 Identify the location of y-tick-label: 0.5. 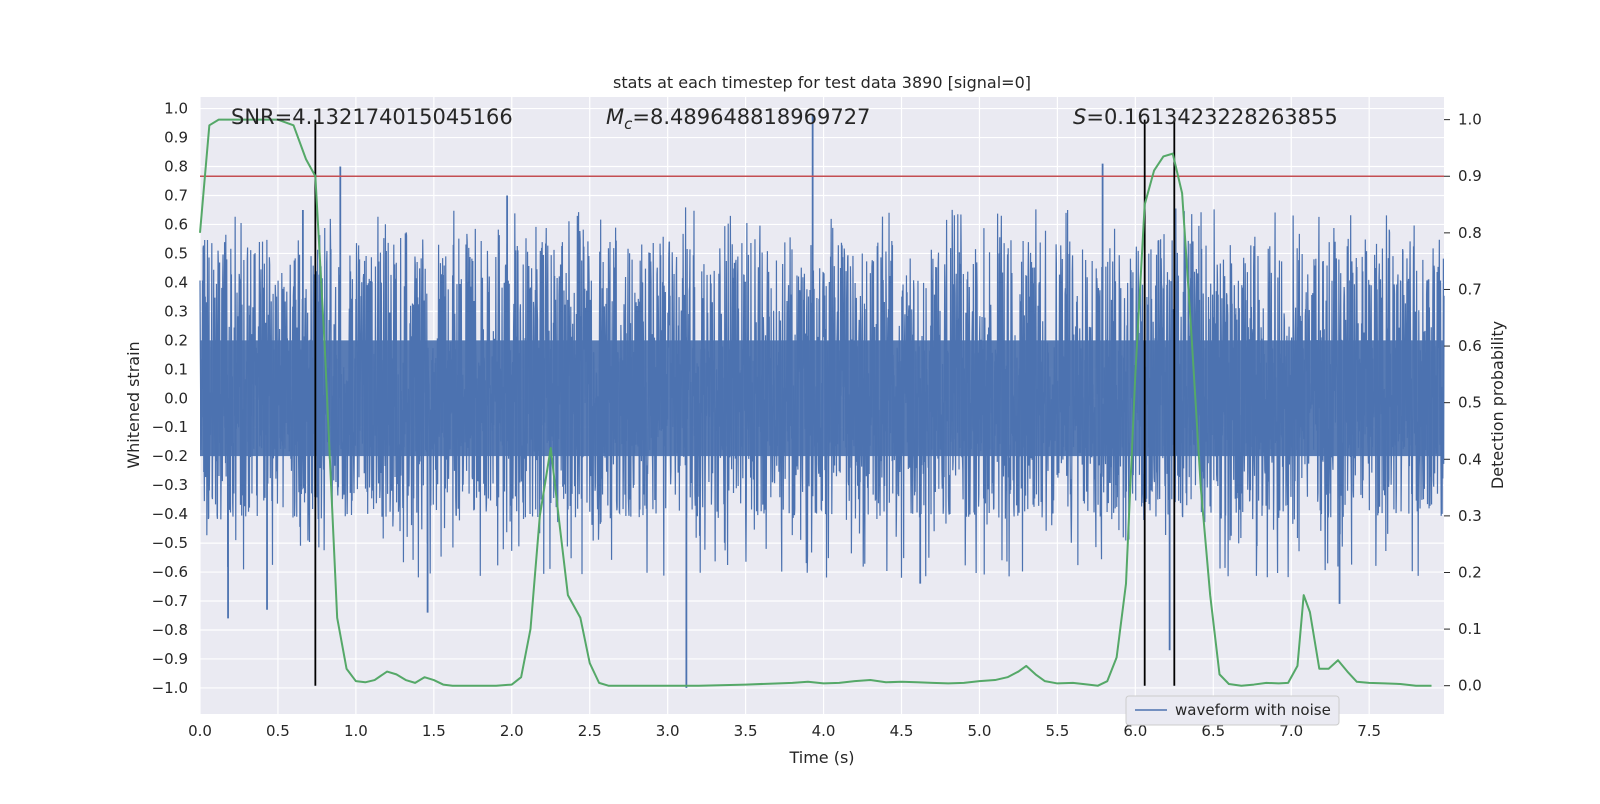
(176, 253).